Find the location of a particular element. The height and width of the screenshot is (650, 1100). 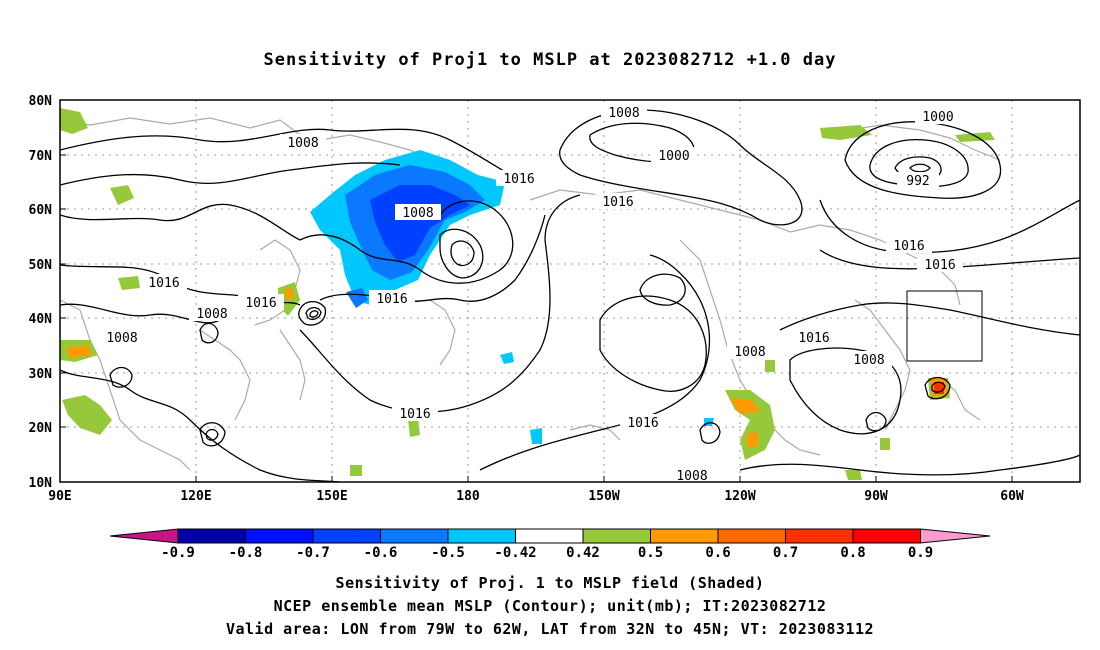

colorbar-swatch-over is located at coordinates (955, 536).